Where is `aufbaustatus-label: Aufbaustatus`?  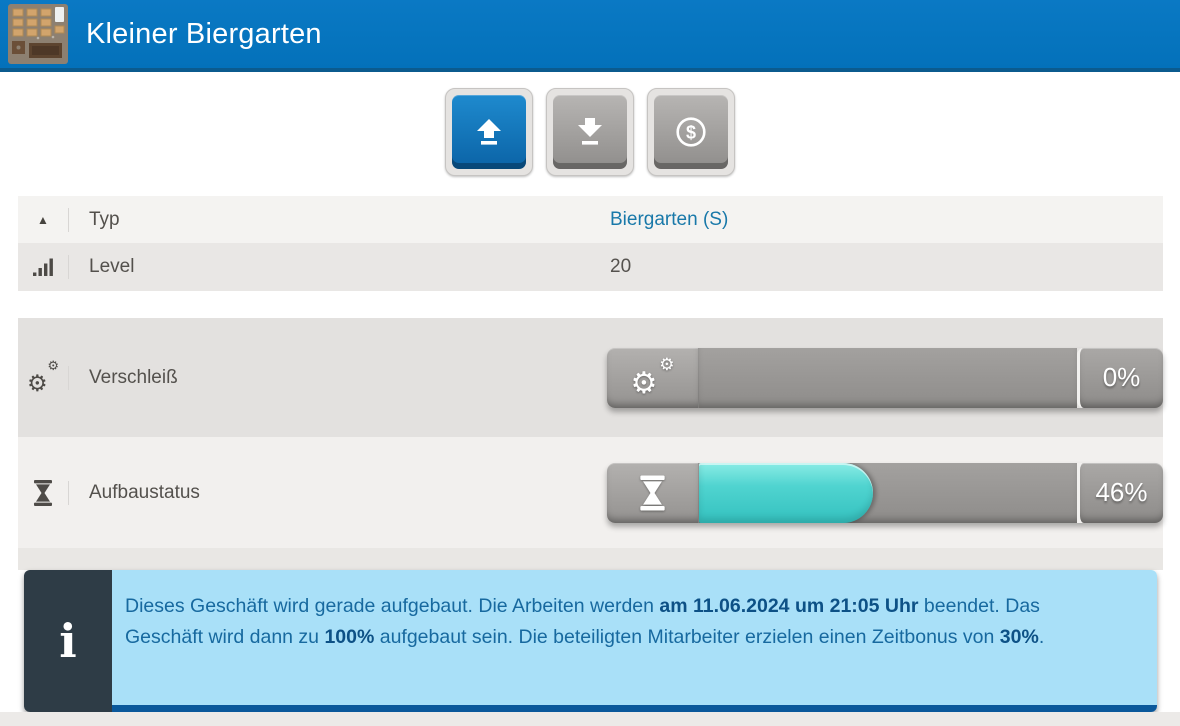
aufbaustatus-label: Aufbaustatus is located at coordinates (144, 492).